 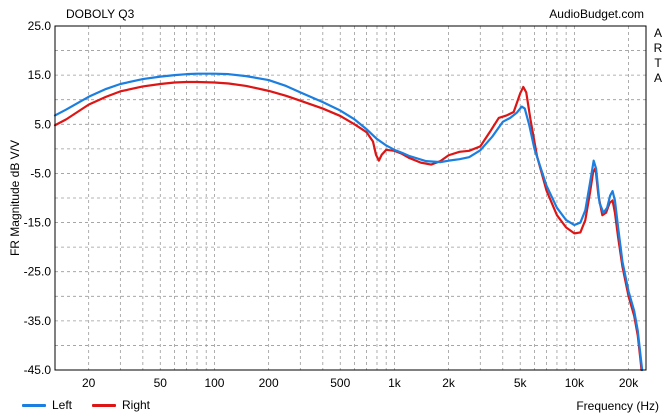 I want to click on brand-label: AudioBudget.com, so click(x=596, y=14).